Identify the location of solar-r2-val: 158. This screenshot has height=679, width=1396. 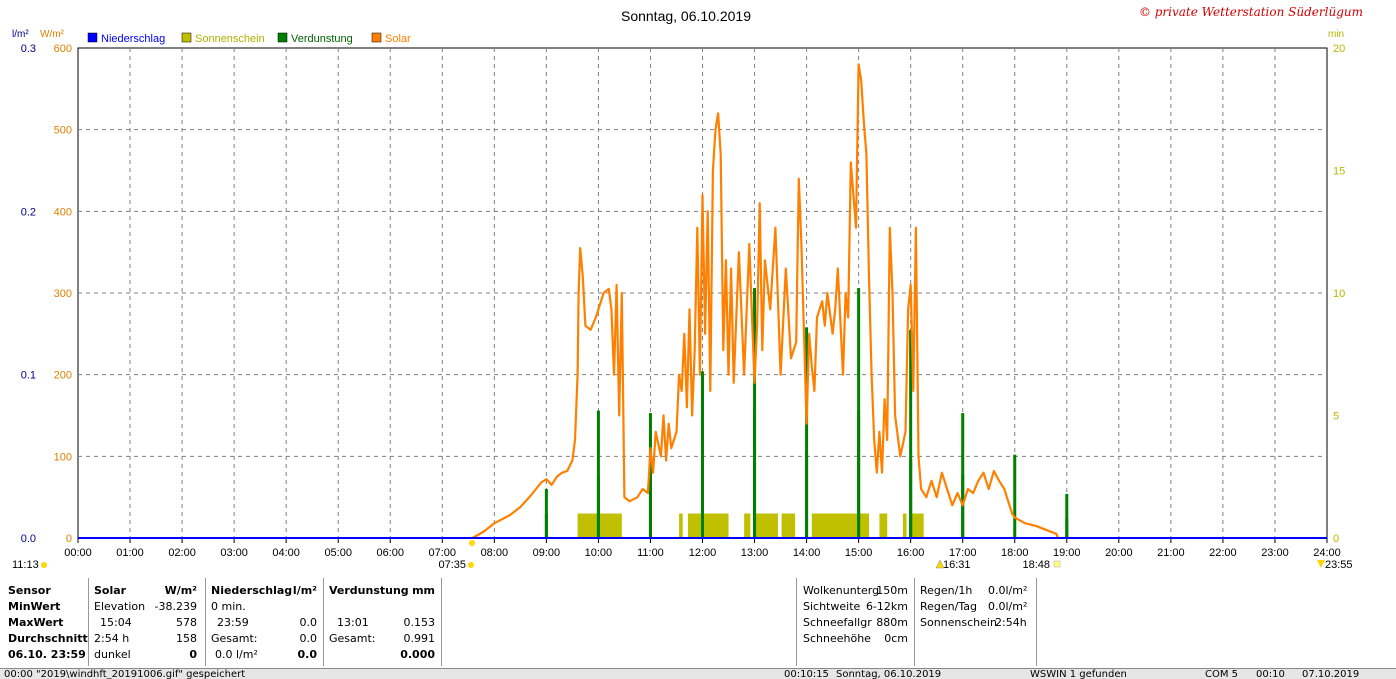
(186, 638).